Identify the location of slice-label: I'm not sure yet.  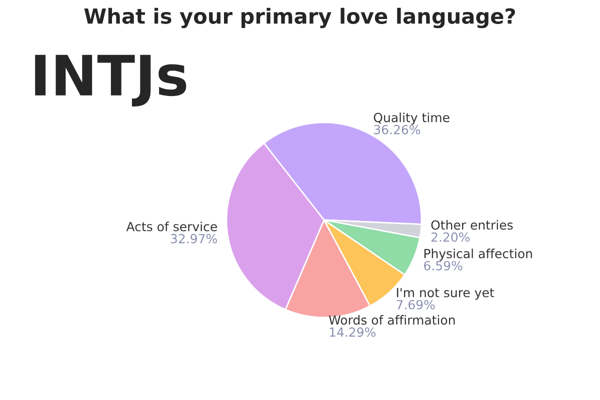
(445, 294).